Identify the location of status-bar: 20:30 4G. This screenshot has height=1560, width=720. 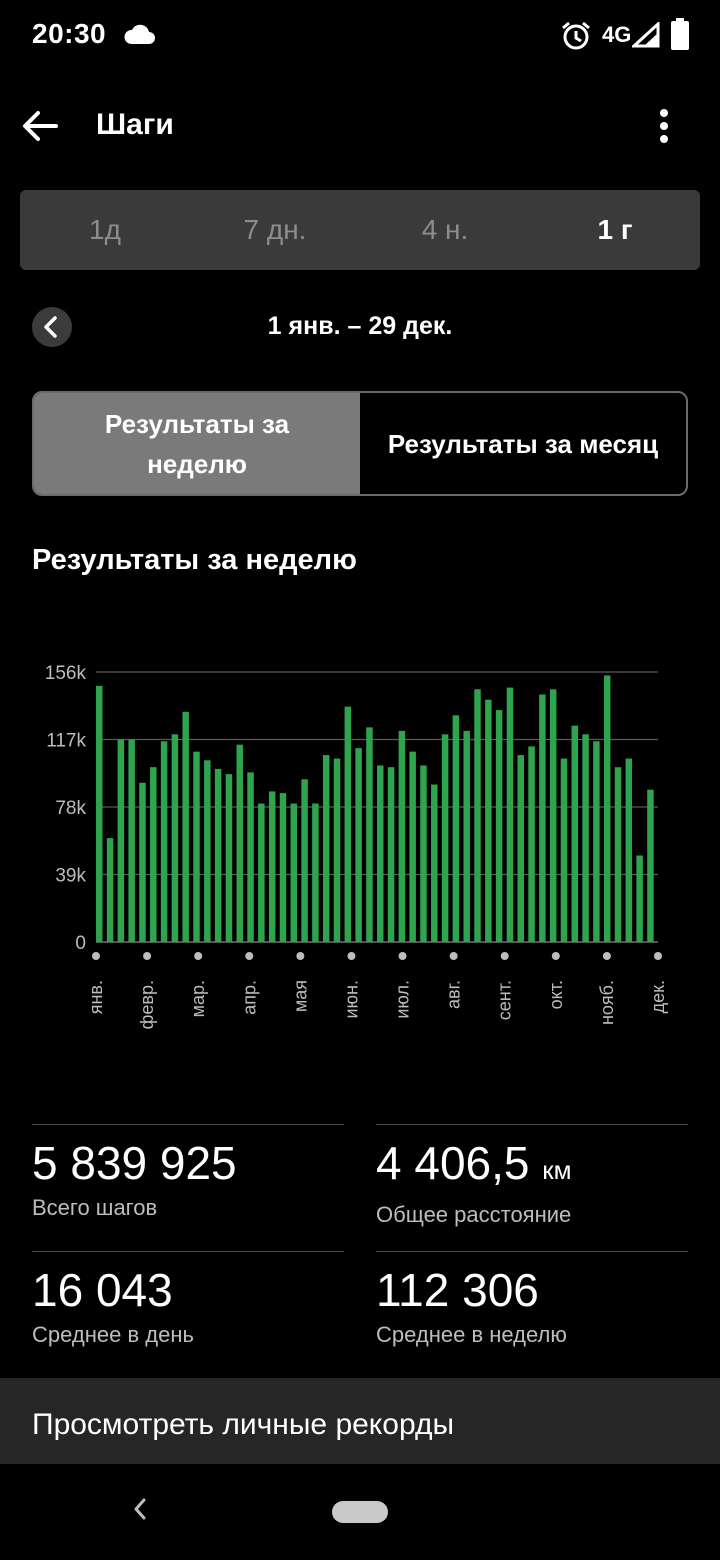
(360, 36).